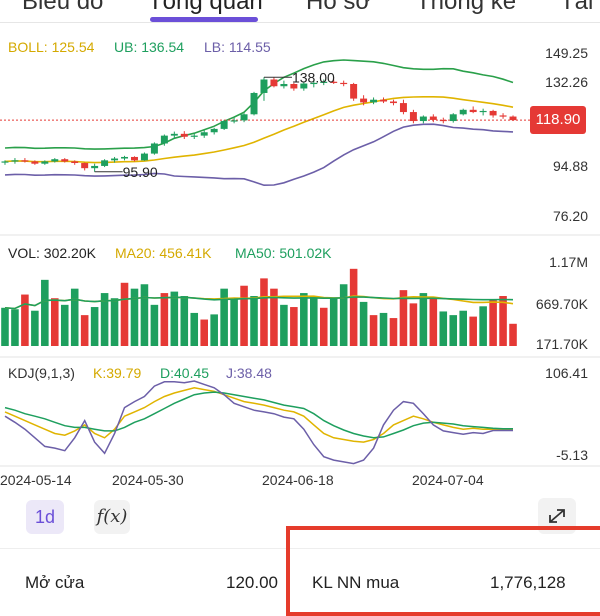 The image size is (600, 616). Describe the element at coordinates (558, 120) in the screenshot. I see `current-price-tag: 118.90` at that location.